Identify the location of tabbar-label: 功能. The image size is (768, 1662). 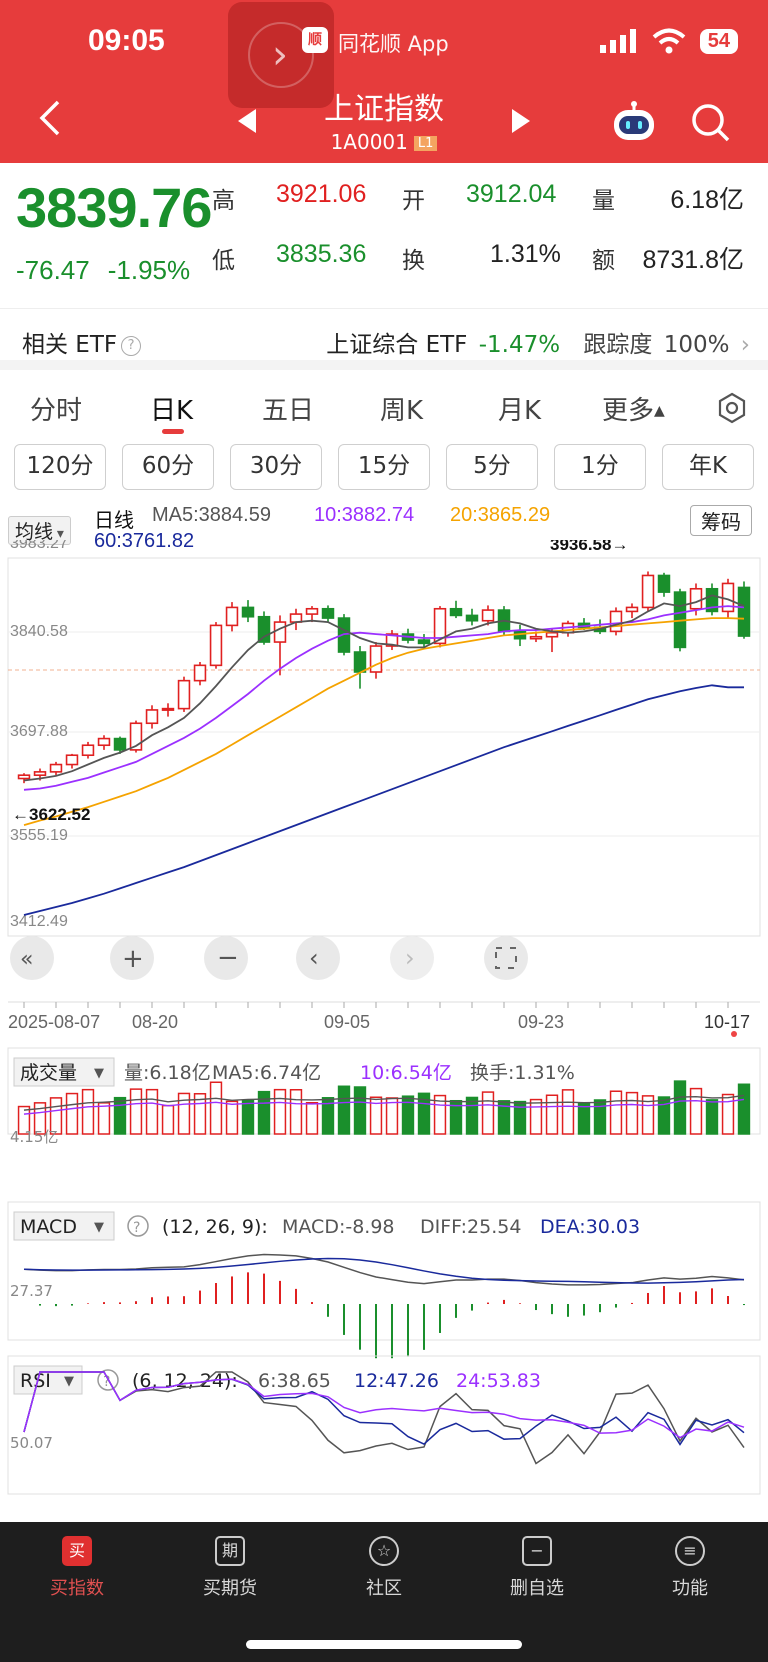
(690, 1588).